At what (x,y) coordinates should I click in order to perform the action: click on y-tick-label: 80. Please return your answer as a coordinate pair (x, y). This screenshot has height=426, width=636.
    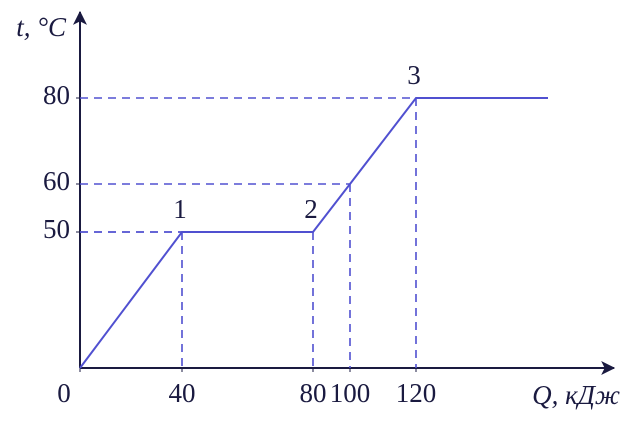
    Looking at the image, I should click on (56, 95).